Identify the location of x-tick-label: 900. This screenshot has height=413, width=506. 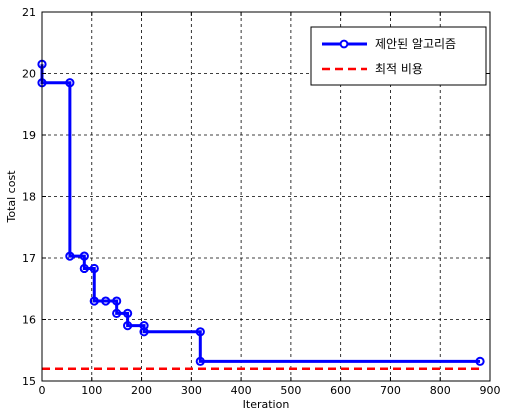
(490, 390).